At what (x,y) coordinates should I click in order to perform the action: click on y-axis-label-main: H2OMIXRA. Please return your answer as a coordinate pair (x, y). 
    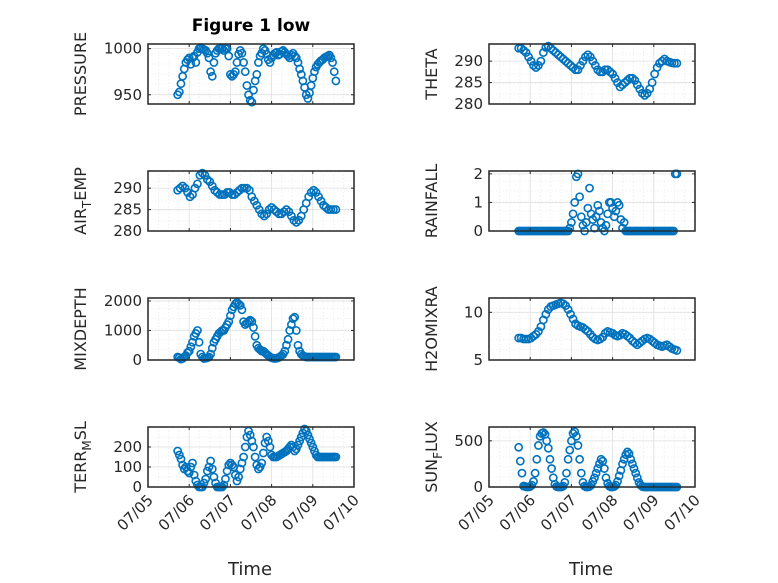
    Looking at the image, I should click on (431, 329).